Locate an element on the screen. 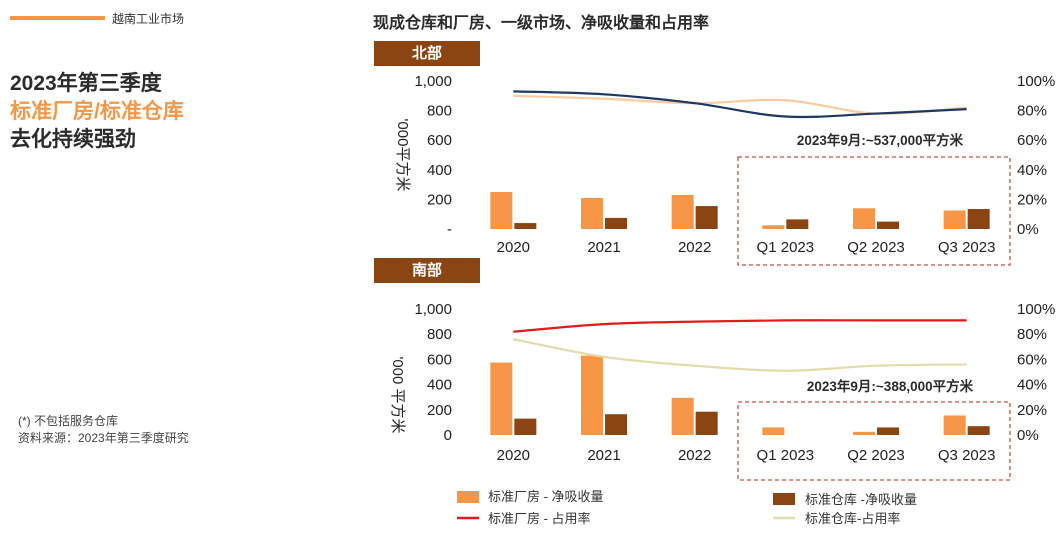 This screenshot has height=535, width=1057. legend-label-warehouse-bar: 标准仓库 -净吸收量 is located at coordinates (861, 499).